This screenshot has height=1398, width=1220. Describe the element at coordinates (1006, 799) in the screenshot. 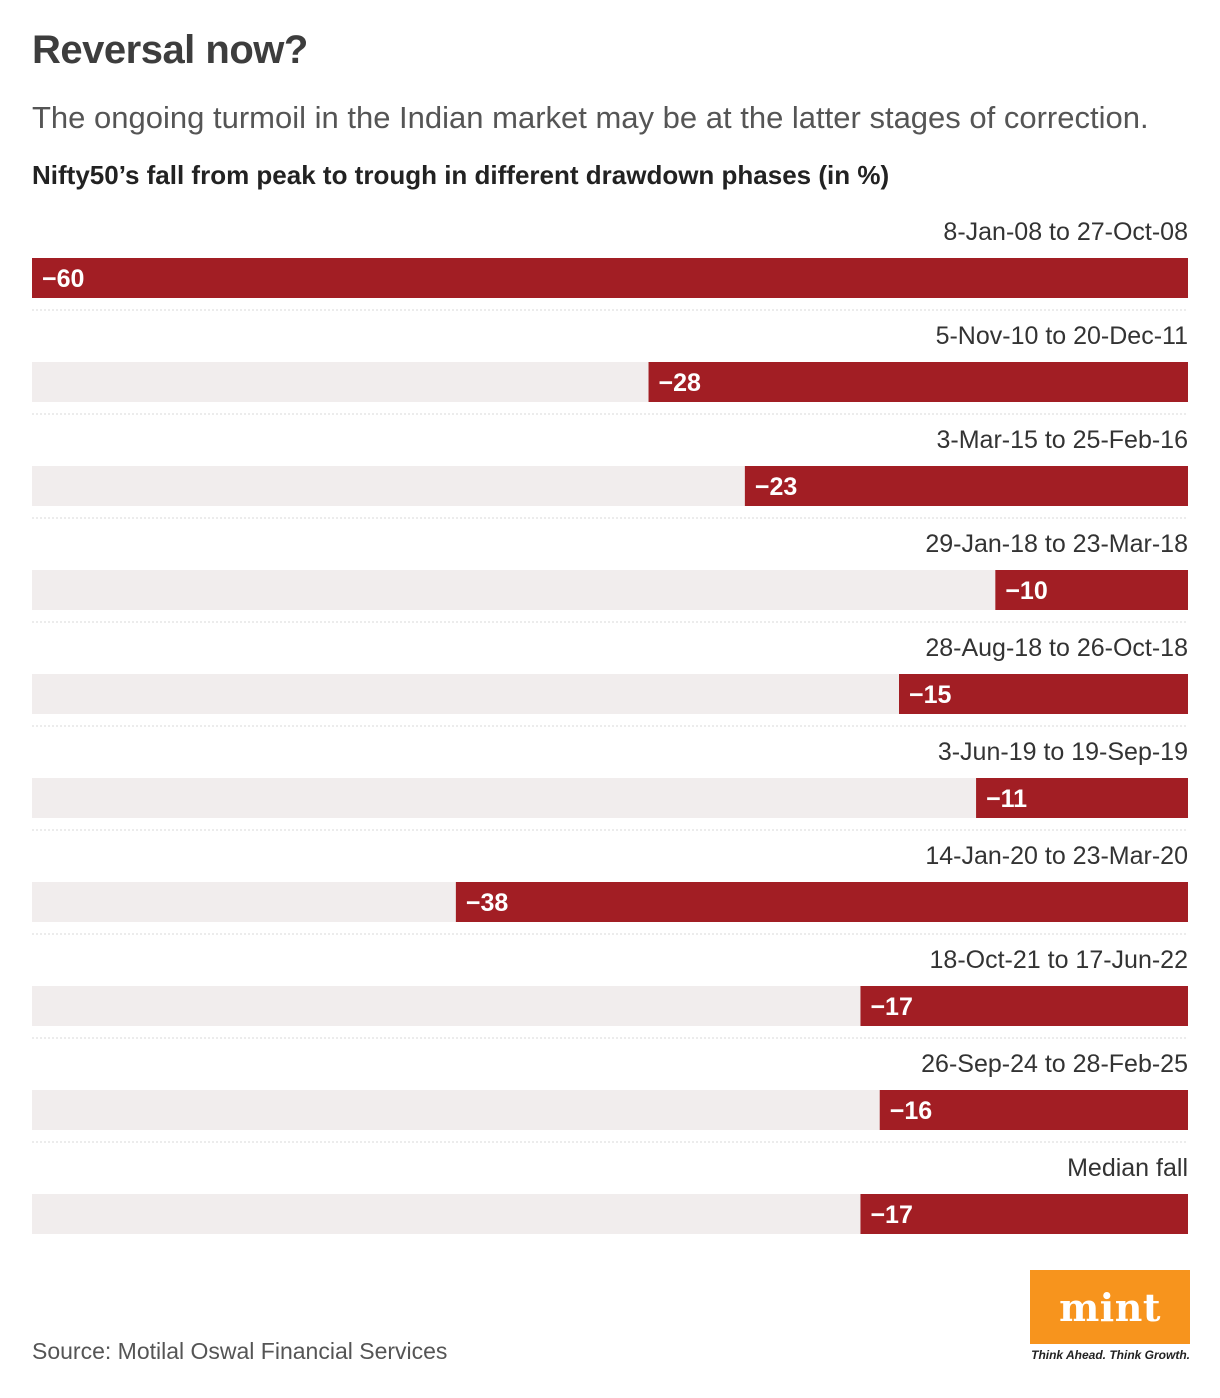

I see `value-label: −11` at that location.